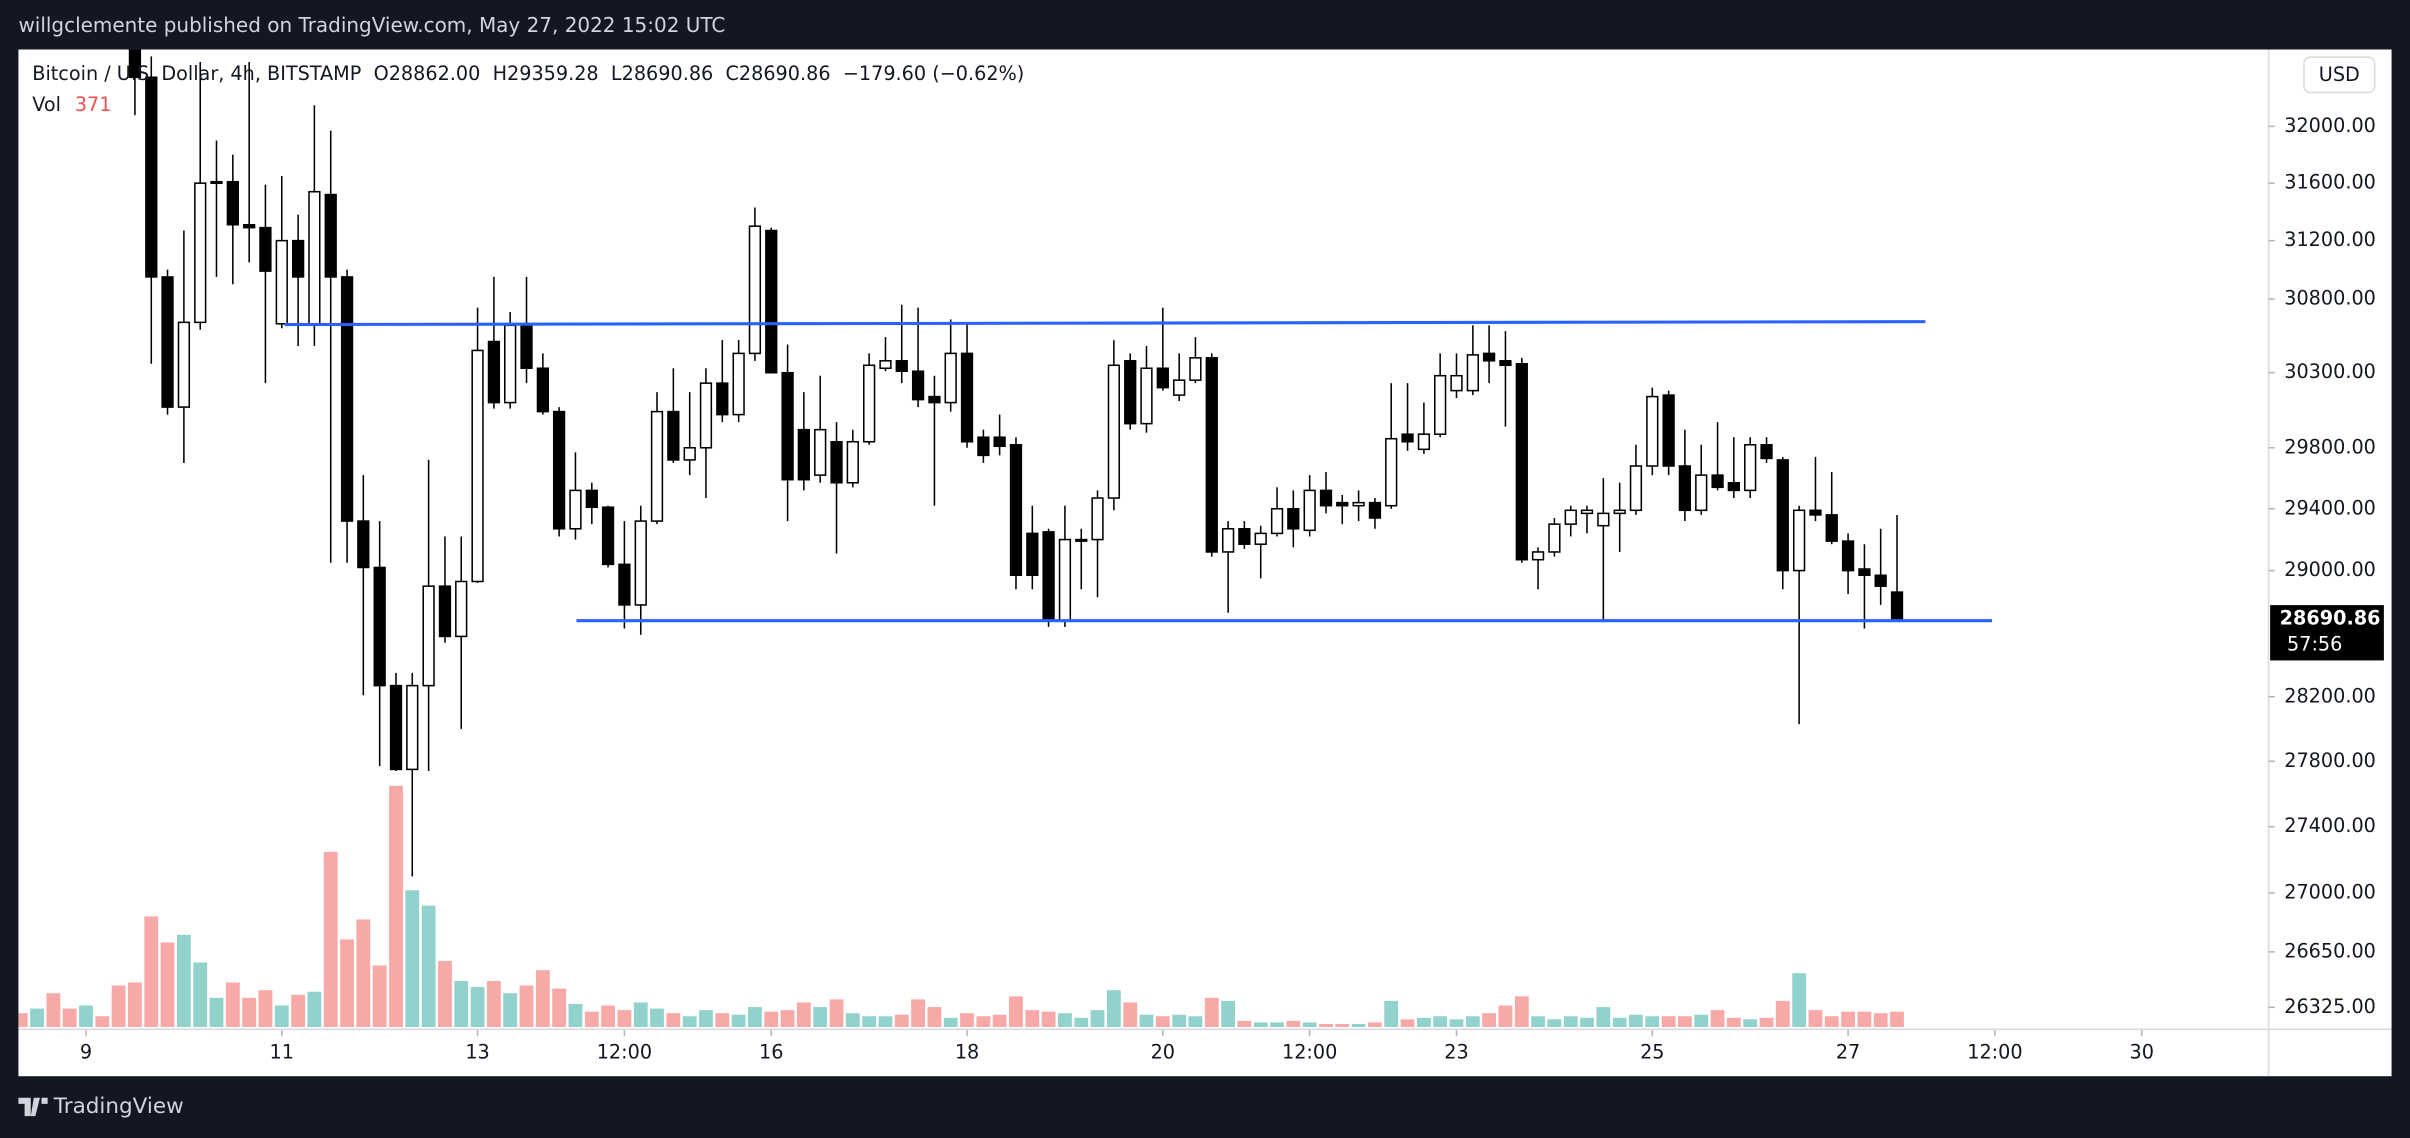 The width and height of the screenshot is (2410, 1138). Describe the element at coordinates (1105, 323) in the screenshot. I see `trend-line` at that location.